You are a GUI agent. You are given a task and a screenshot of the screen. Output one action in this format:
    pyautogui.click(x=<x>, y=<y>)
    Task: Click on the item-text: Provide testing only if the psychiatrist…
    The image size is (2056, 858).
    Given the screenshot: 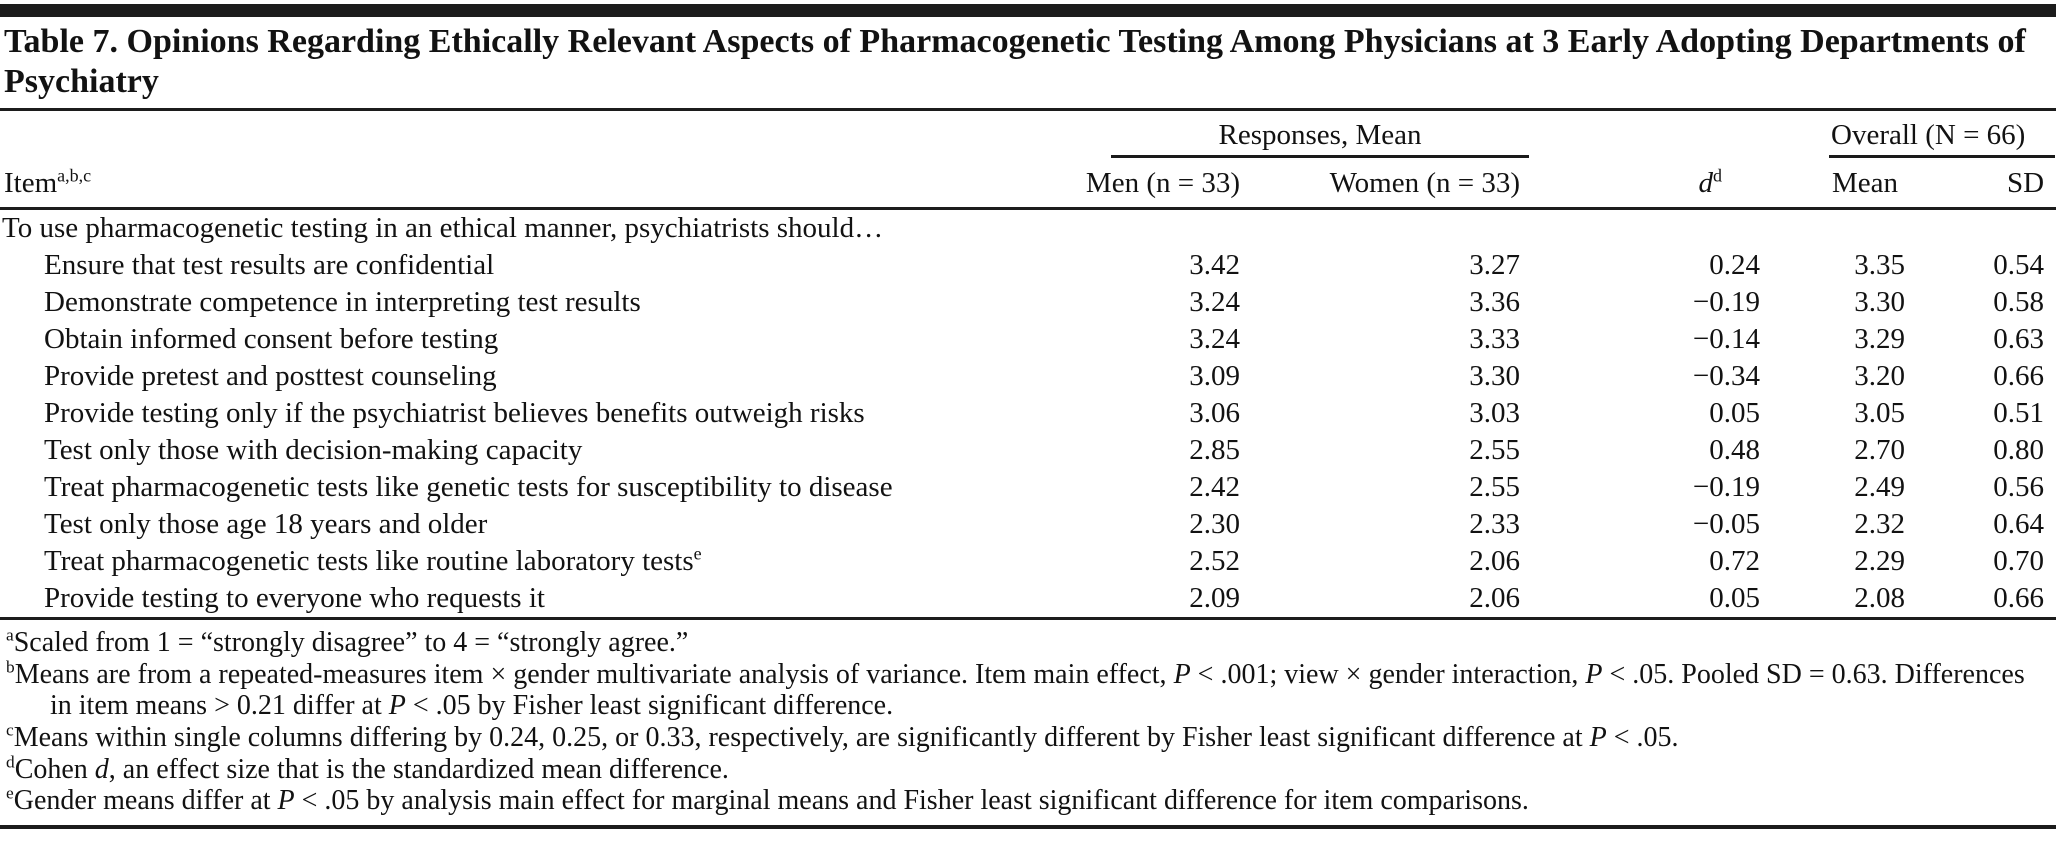 What is the action you would take?
    pyautogui.click(x=454, y=413)
    